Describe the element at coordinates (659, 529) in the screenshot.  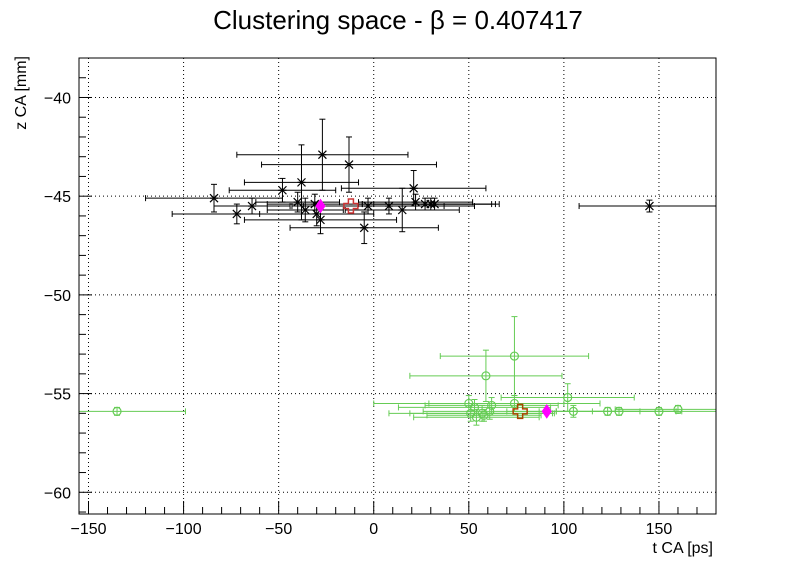
I see `x-tick-label: 150` at that location.